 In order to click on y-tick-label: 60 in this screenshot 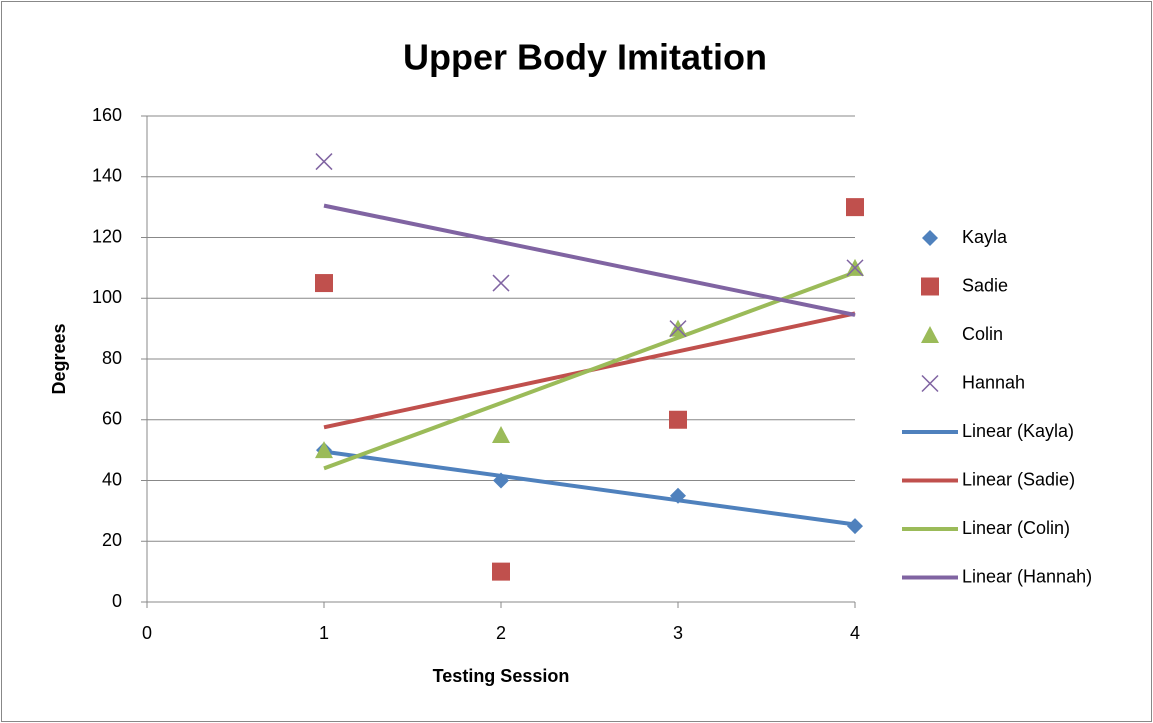, I will do `click(112, 419)`.